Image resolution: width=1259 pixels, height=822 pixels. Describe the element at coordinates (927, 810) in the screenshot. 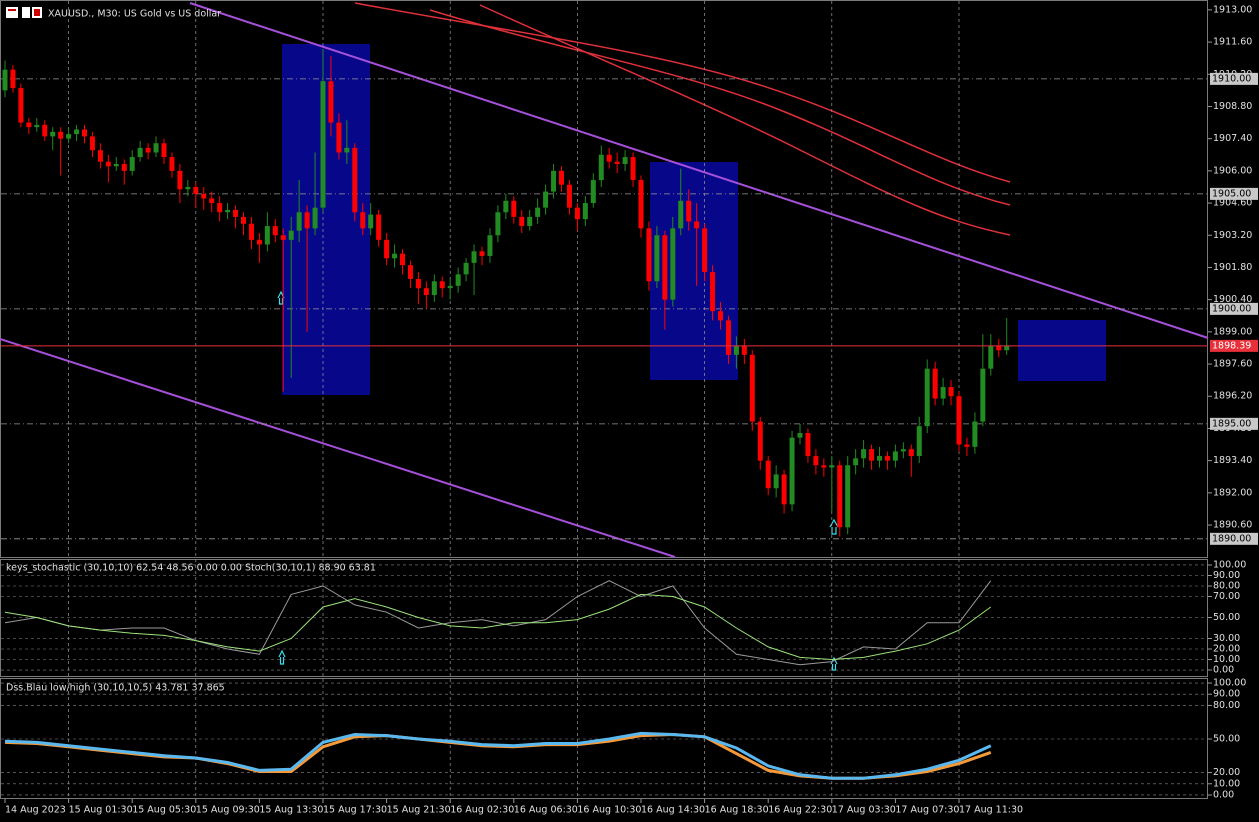

I see `x-tick-label: 17 Aug 07:30` at that location.